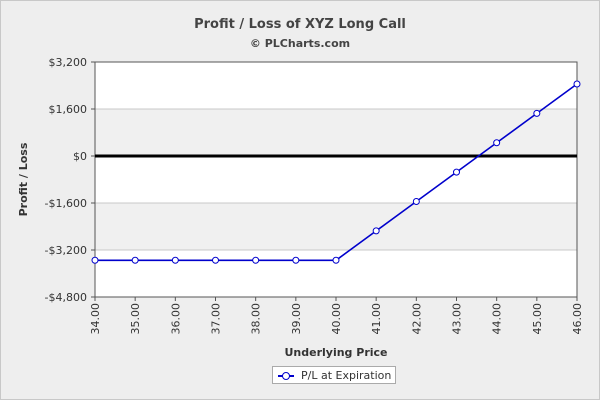  Describe the element at coordinates (66, 250) in the screenshot. I see `y-tick-label: -$3,200` at that location.